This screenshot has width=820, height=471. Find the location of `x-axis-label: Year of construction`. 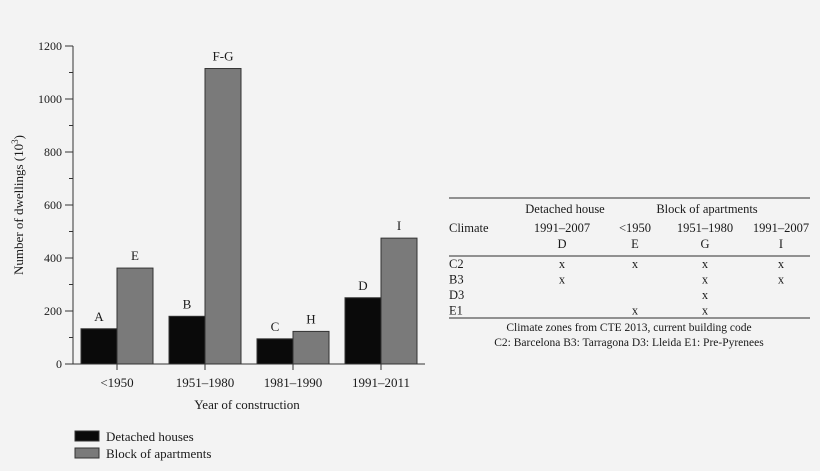

x-axis-label: Year of construction is located at coordinates (247, 404).